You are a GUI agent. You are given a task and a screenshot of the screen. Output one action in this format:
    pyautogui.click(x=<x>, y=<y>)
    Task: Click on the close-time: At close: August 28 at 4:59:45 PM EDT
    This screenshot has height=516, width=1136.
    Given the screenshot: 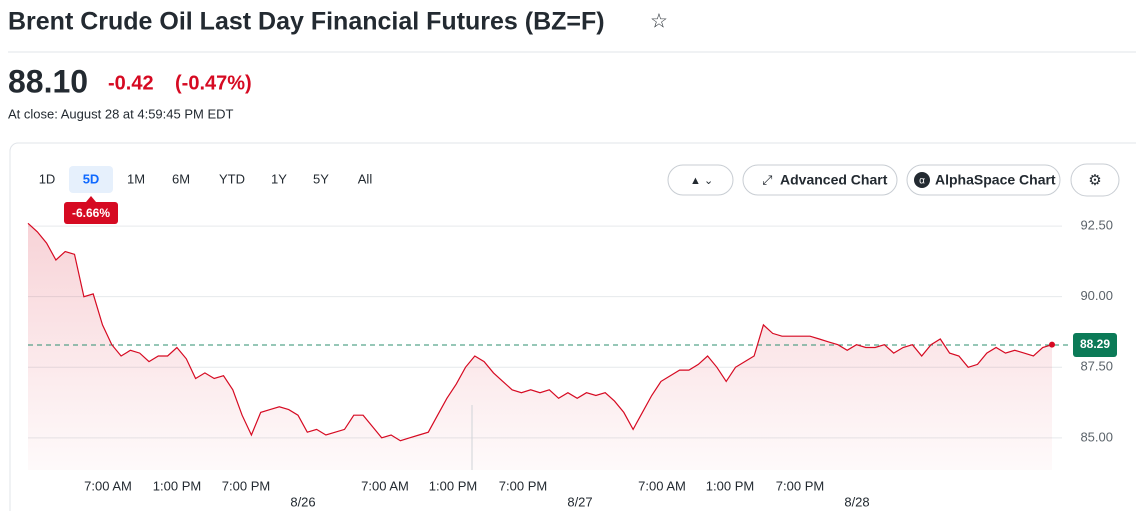 What is the action you would take?
    pyautogui.click(x=121, y=113)
    